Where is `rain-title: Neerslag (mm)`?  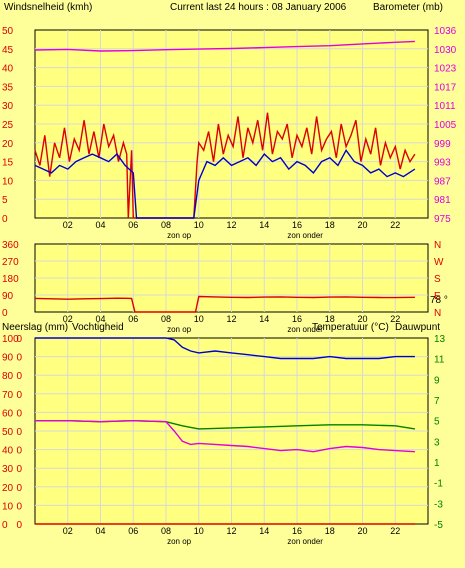 rain-title: Neerslag (mm) is located at coordinates (35, 327).